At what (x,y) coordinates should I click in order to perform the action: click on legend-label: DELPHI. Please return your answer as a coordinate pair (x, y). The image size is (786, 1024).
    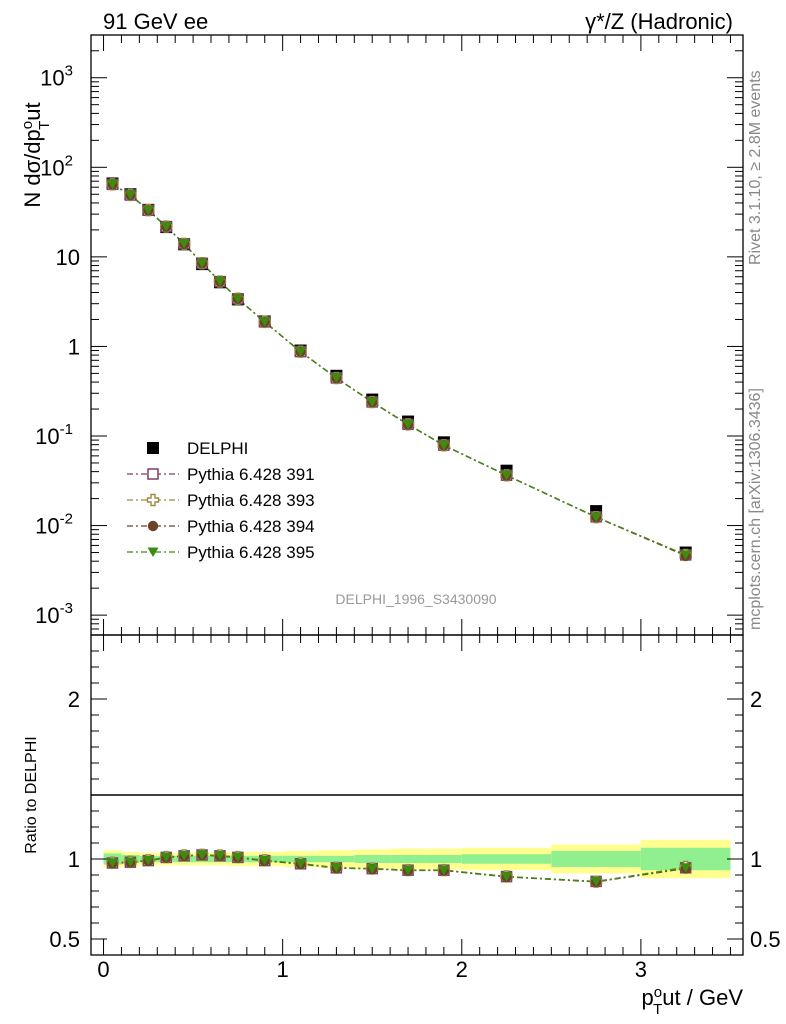
    Looking at the image, I should click on (217, 448).